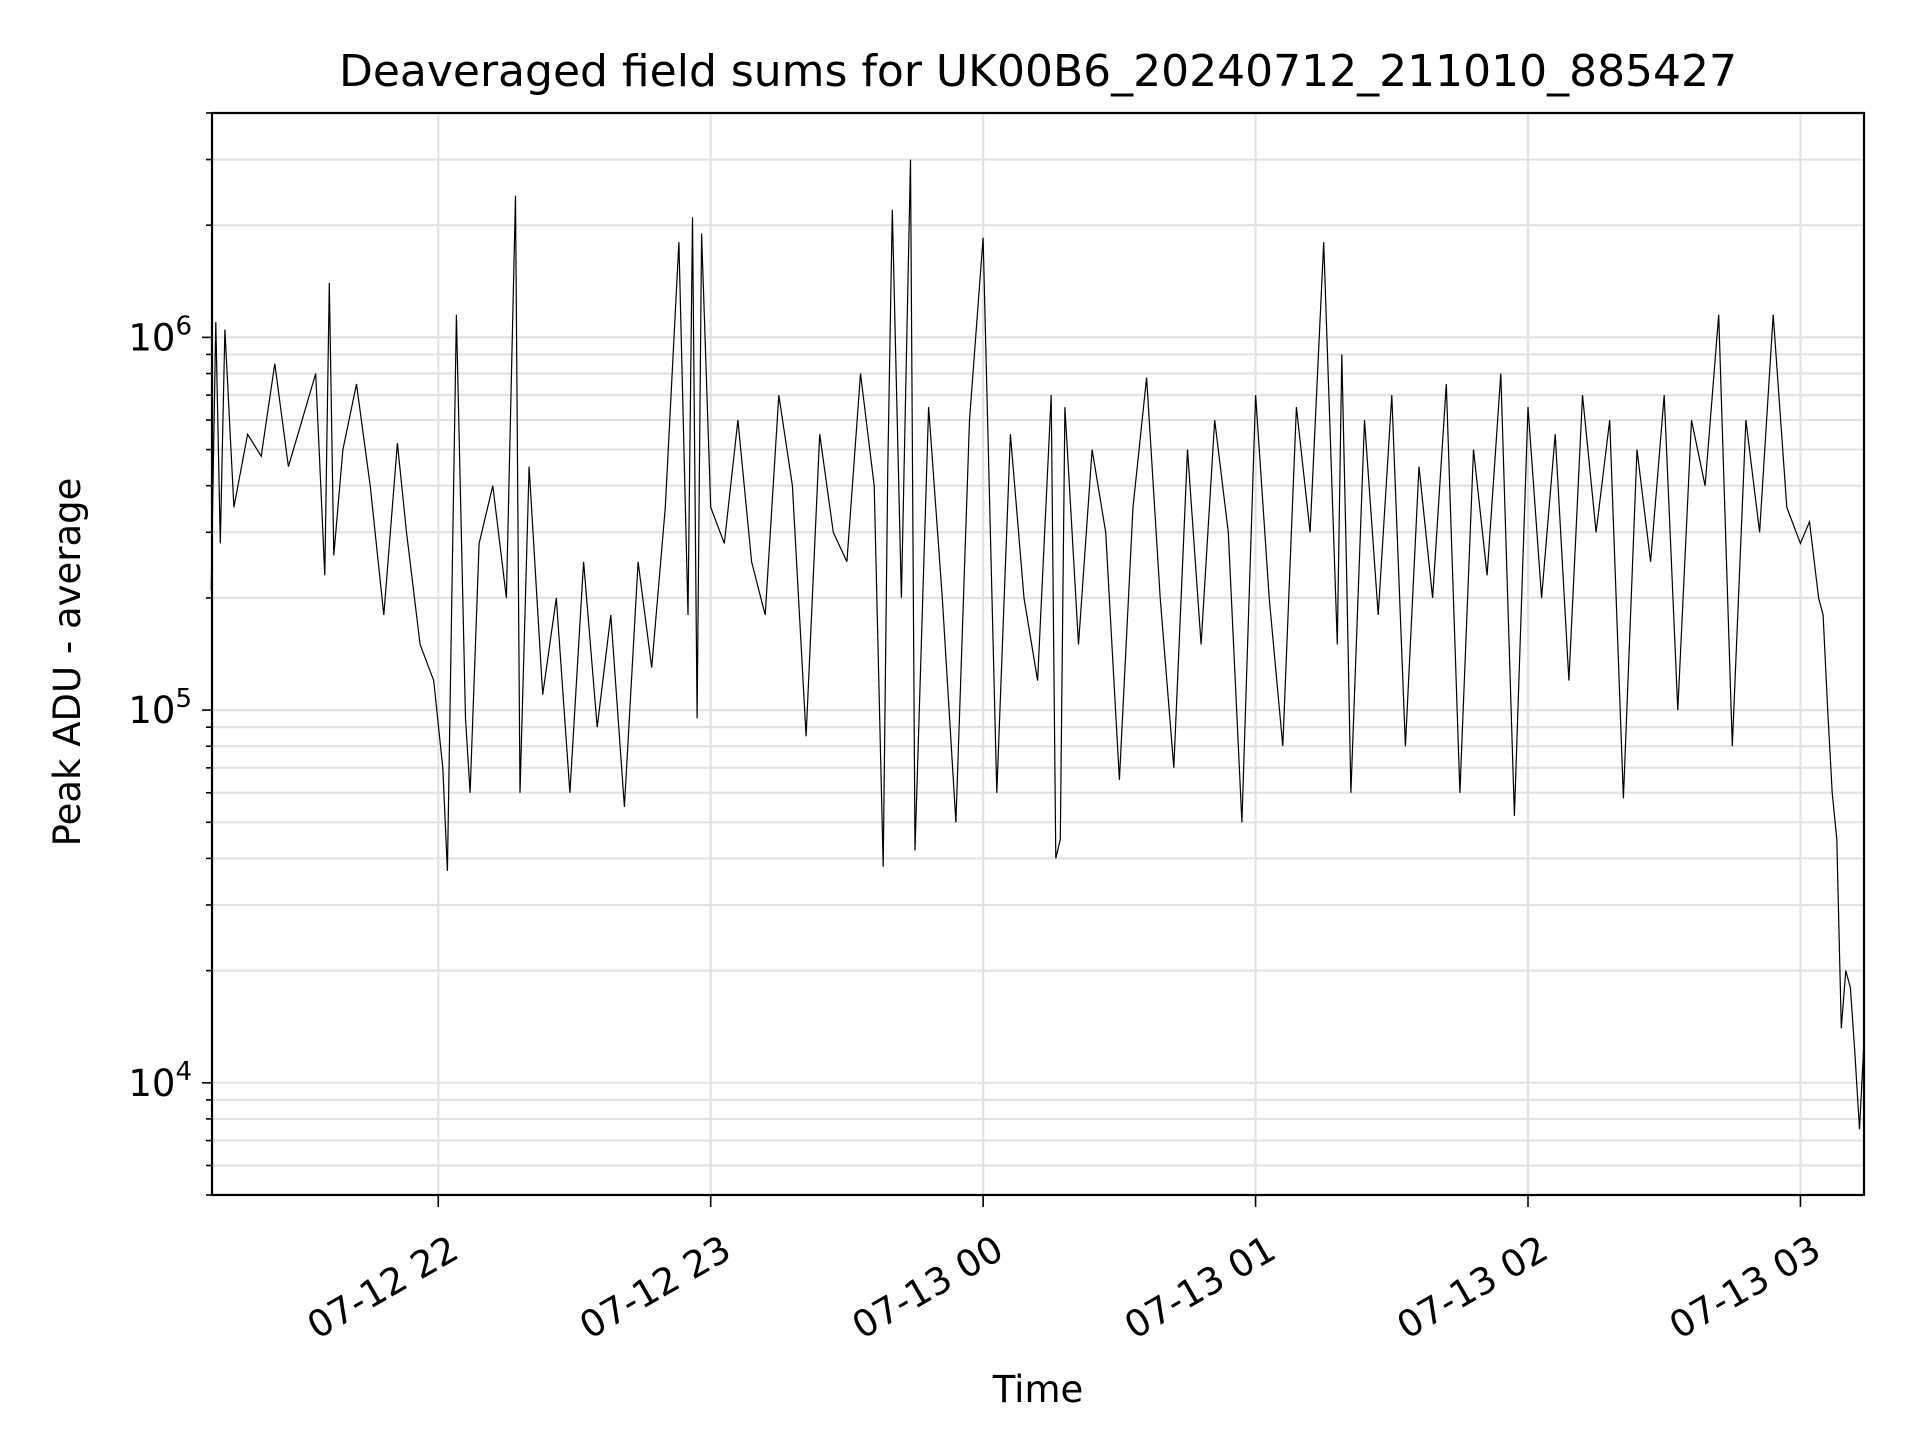  Describe the element at coordinates (170, 654) in the screenshot. I see `y-axis-ticks: 104 105 106` at that location.